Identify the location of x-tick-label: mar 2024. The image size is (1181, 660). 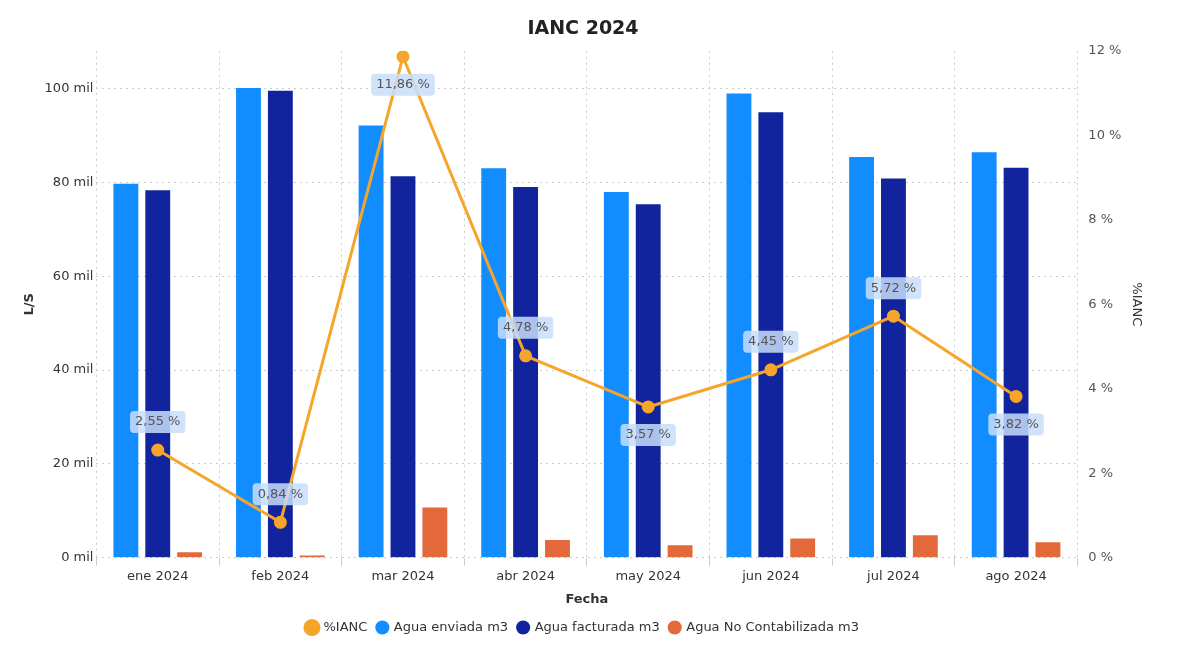
(403, 575).